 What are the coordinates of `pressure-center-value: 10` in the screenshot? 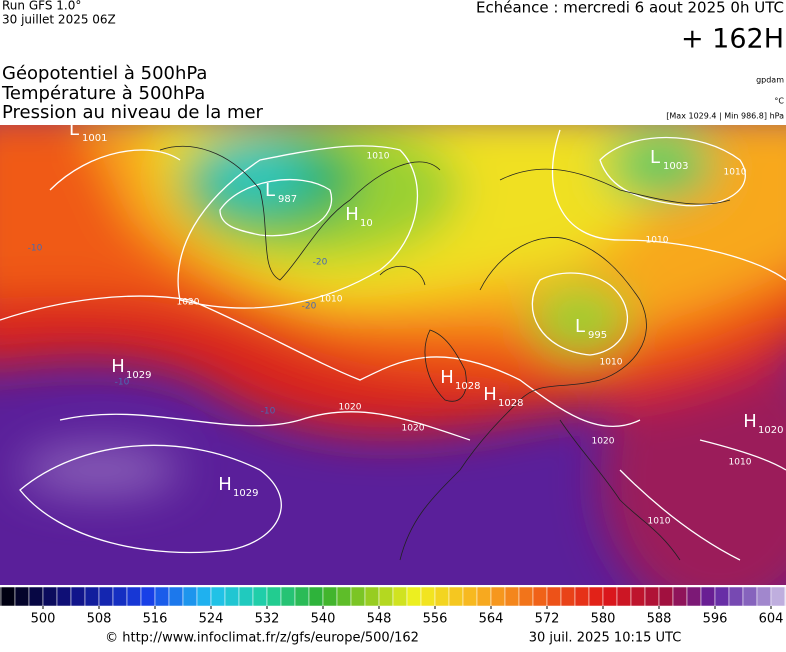 It's located at (366, 223).